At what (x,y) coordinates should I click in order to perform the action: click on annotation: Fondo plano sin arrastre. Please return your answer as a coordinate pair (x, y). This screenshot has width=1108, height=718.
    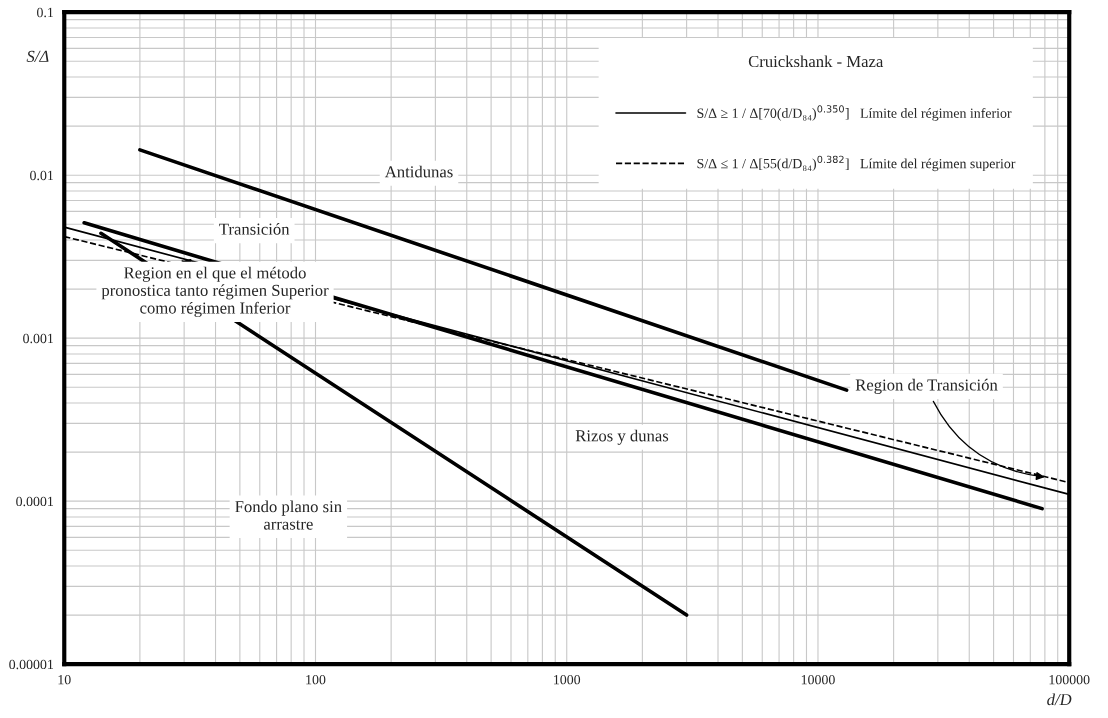
    Looking at the image, I should click on (288, 515).